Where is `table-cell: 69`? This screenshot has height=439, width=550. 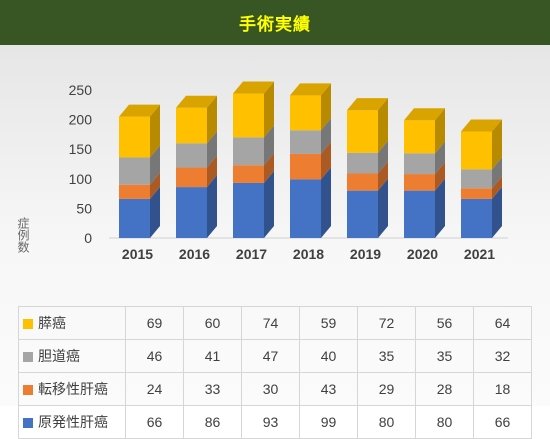
table-cell: 69 is located at coordinates (154, 323).